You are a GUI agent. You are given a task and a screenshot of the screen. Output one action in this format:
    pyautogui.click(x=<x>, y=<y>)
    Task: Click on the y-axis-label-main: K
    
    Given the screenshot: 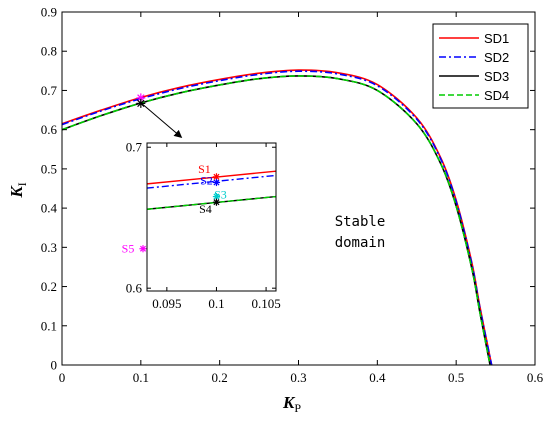 What is the action you would take?
    pyautogui.click(x=16, y=192)
    